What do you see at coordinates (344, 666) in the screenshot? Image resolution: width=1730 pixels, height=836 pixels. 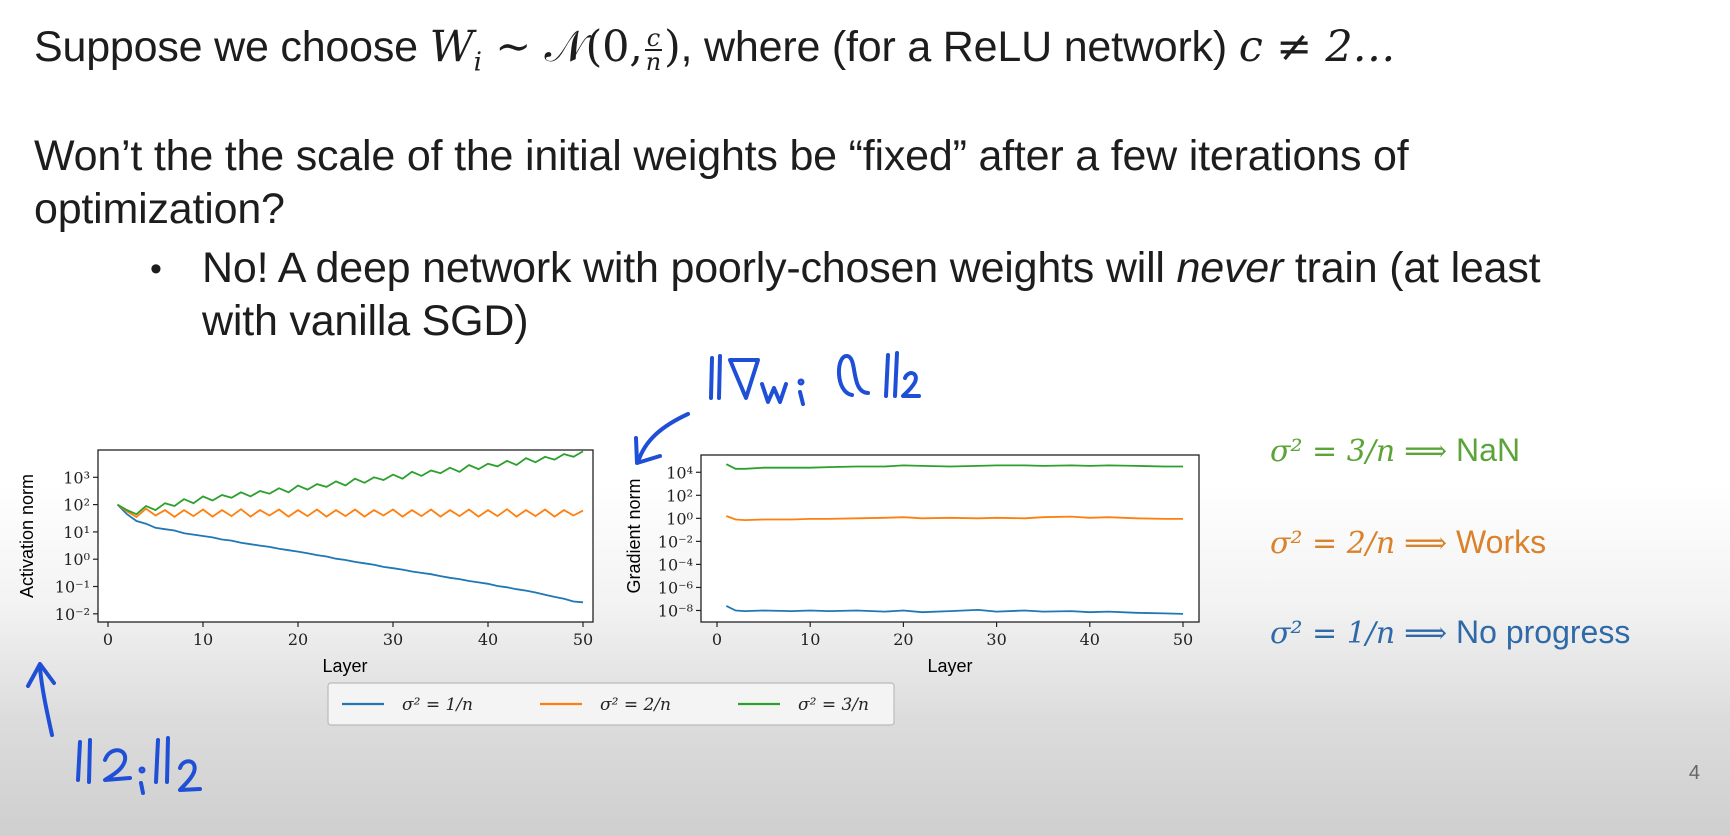 I see `chart1-xlabel: Layer` at bounding box center [344, 666].